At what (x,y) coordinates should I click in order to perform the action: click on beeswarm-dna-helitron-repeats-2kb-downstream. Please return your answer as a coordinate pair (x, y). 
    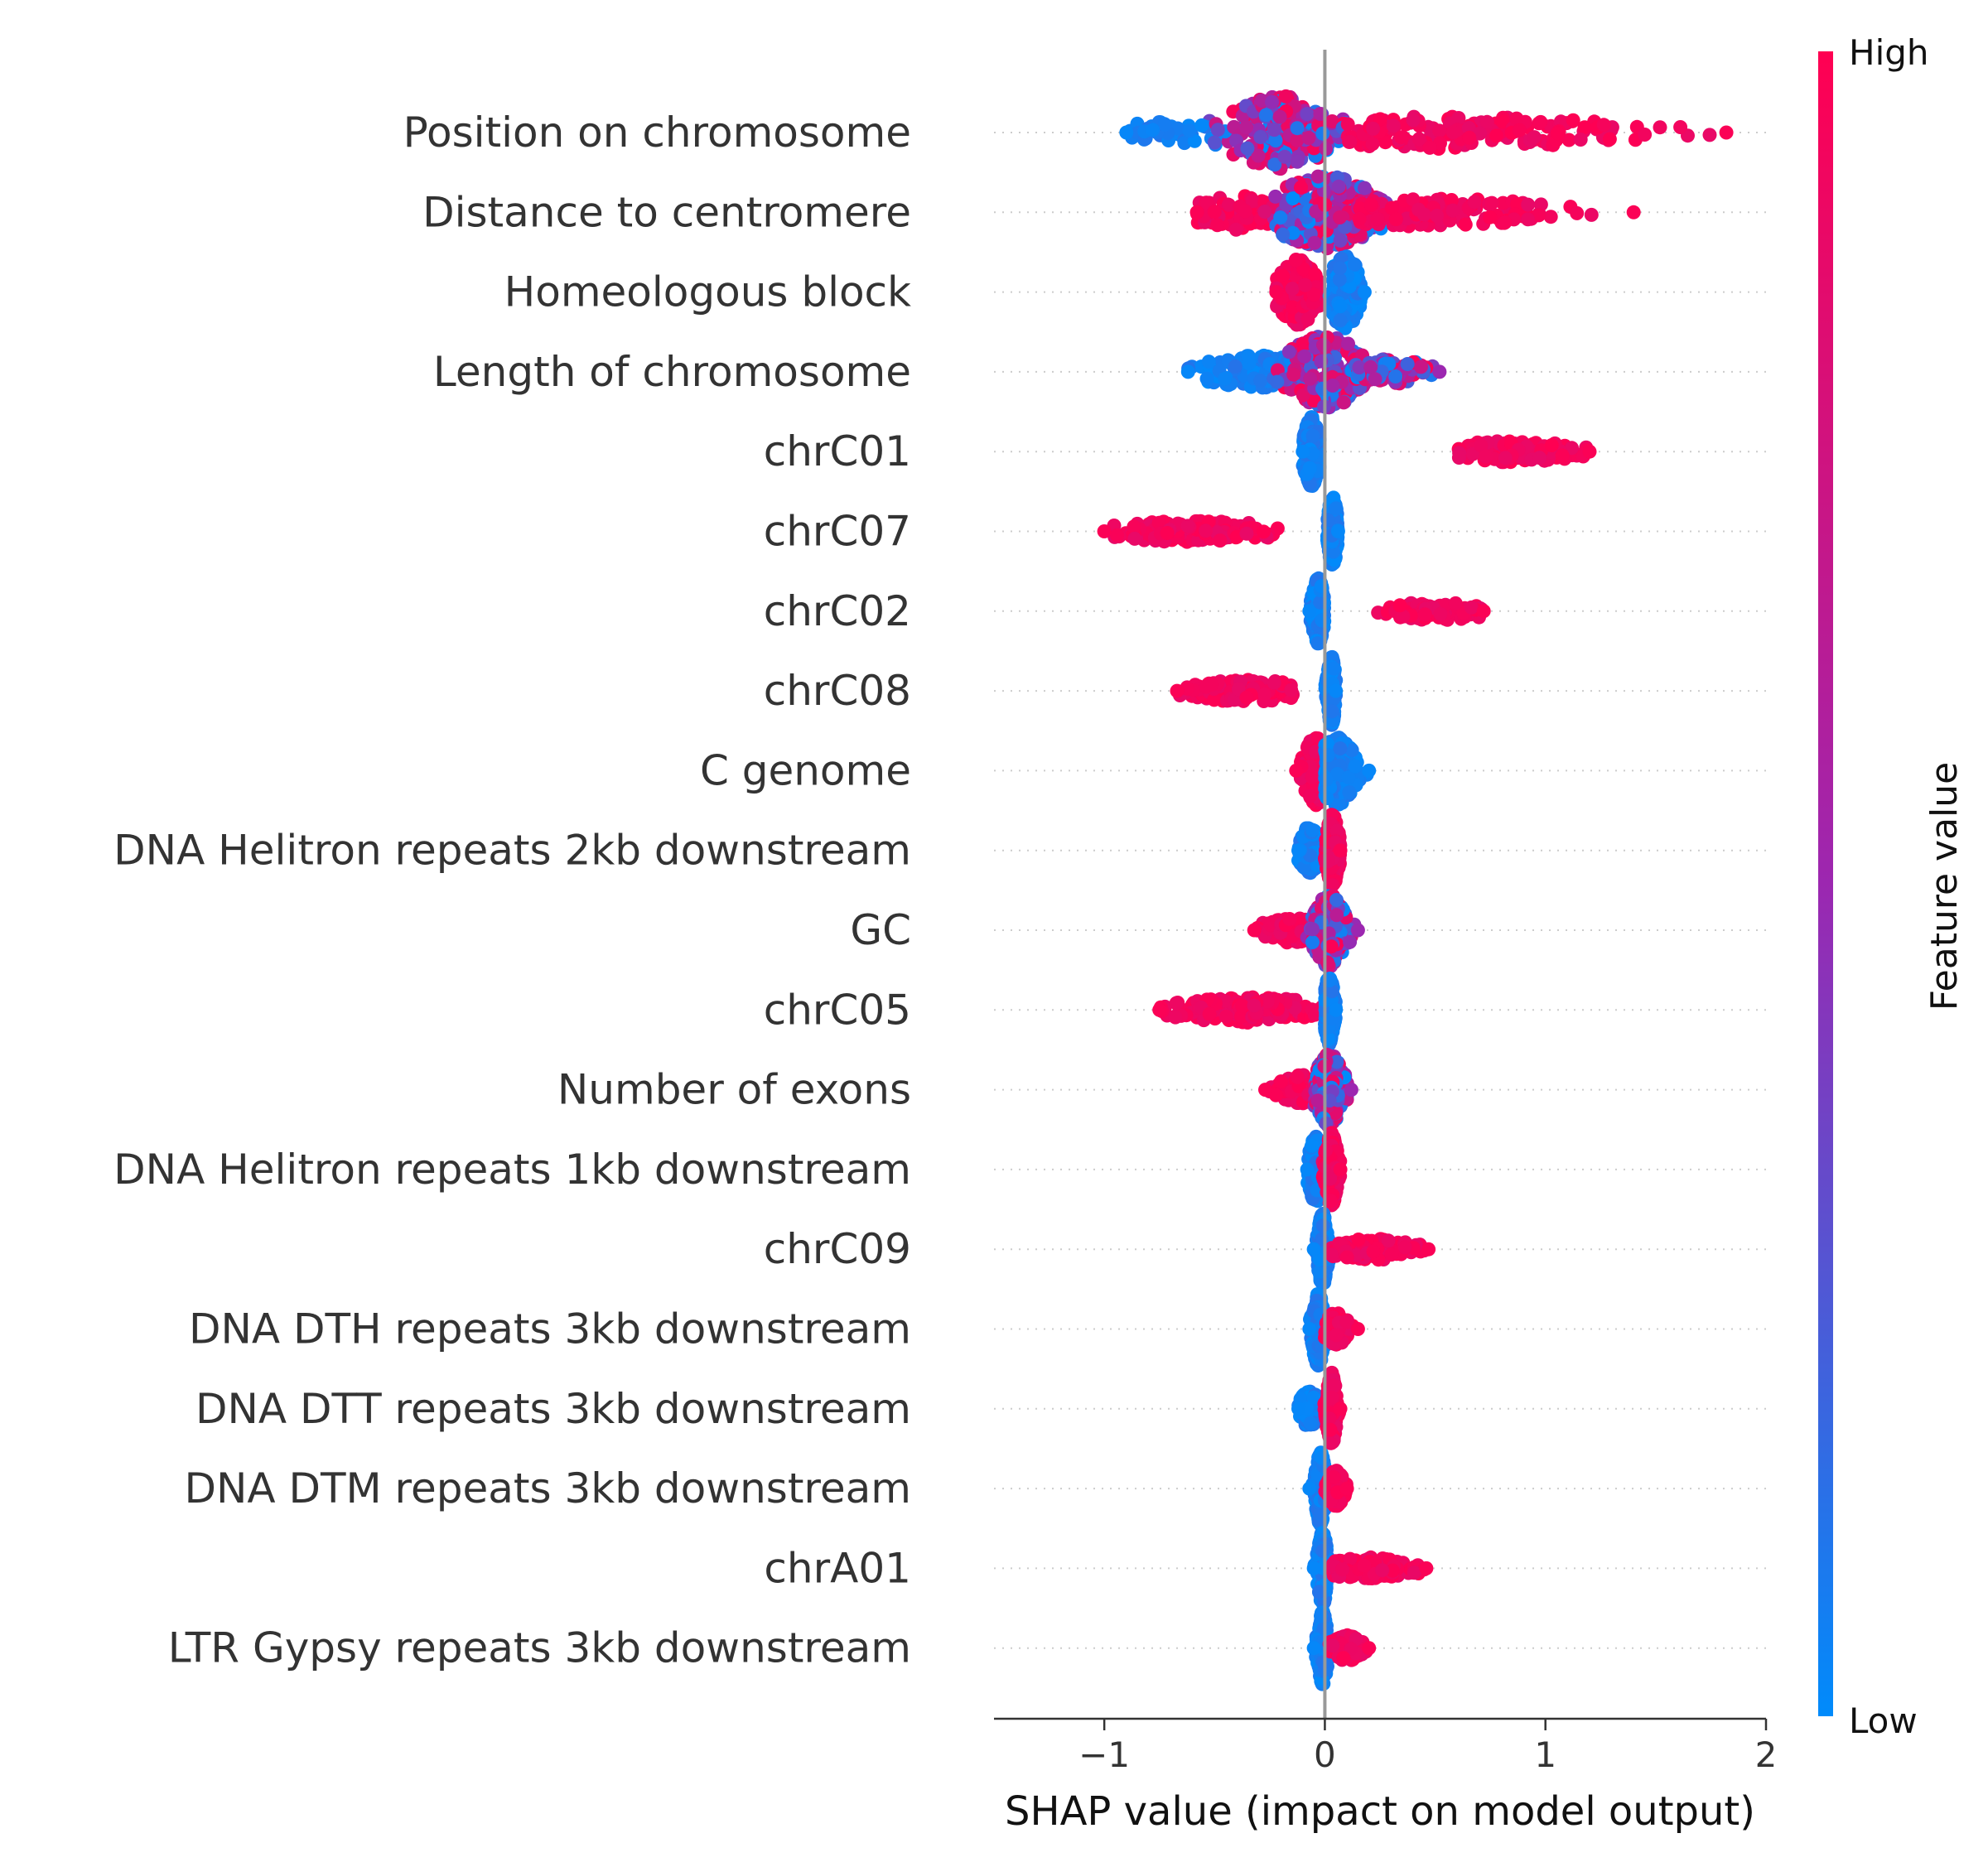
    Looking at the image, I should click on (1319, 850).